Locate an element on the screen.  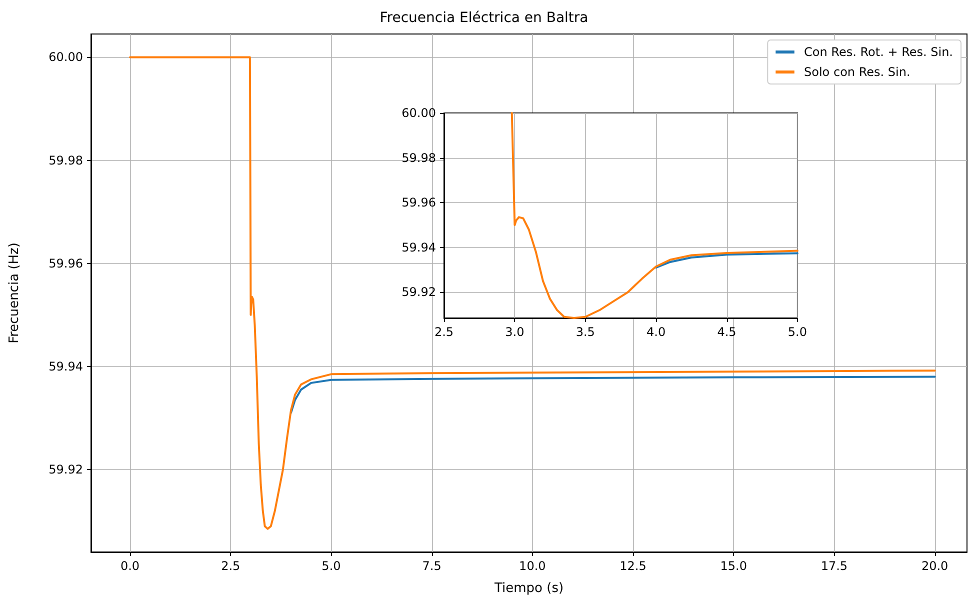
x-tick-label: 0.0 is located at coordinates (130, 566).